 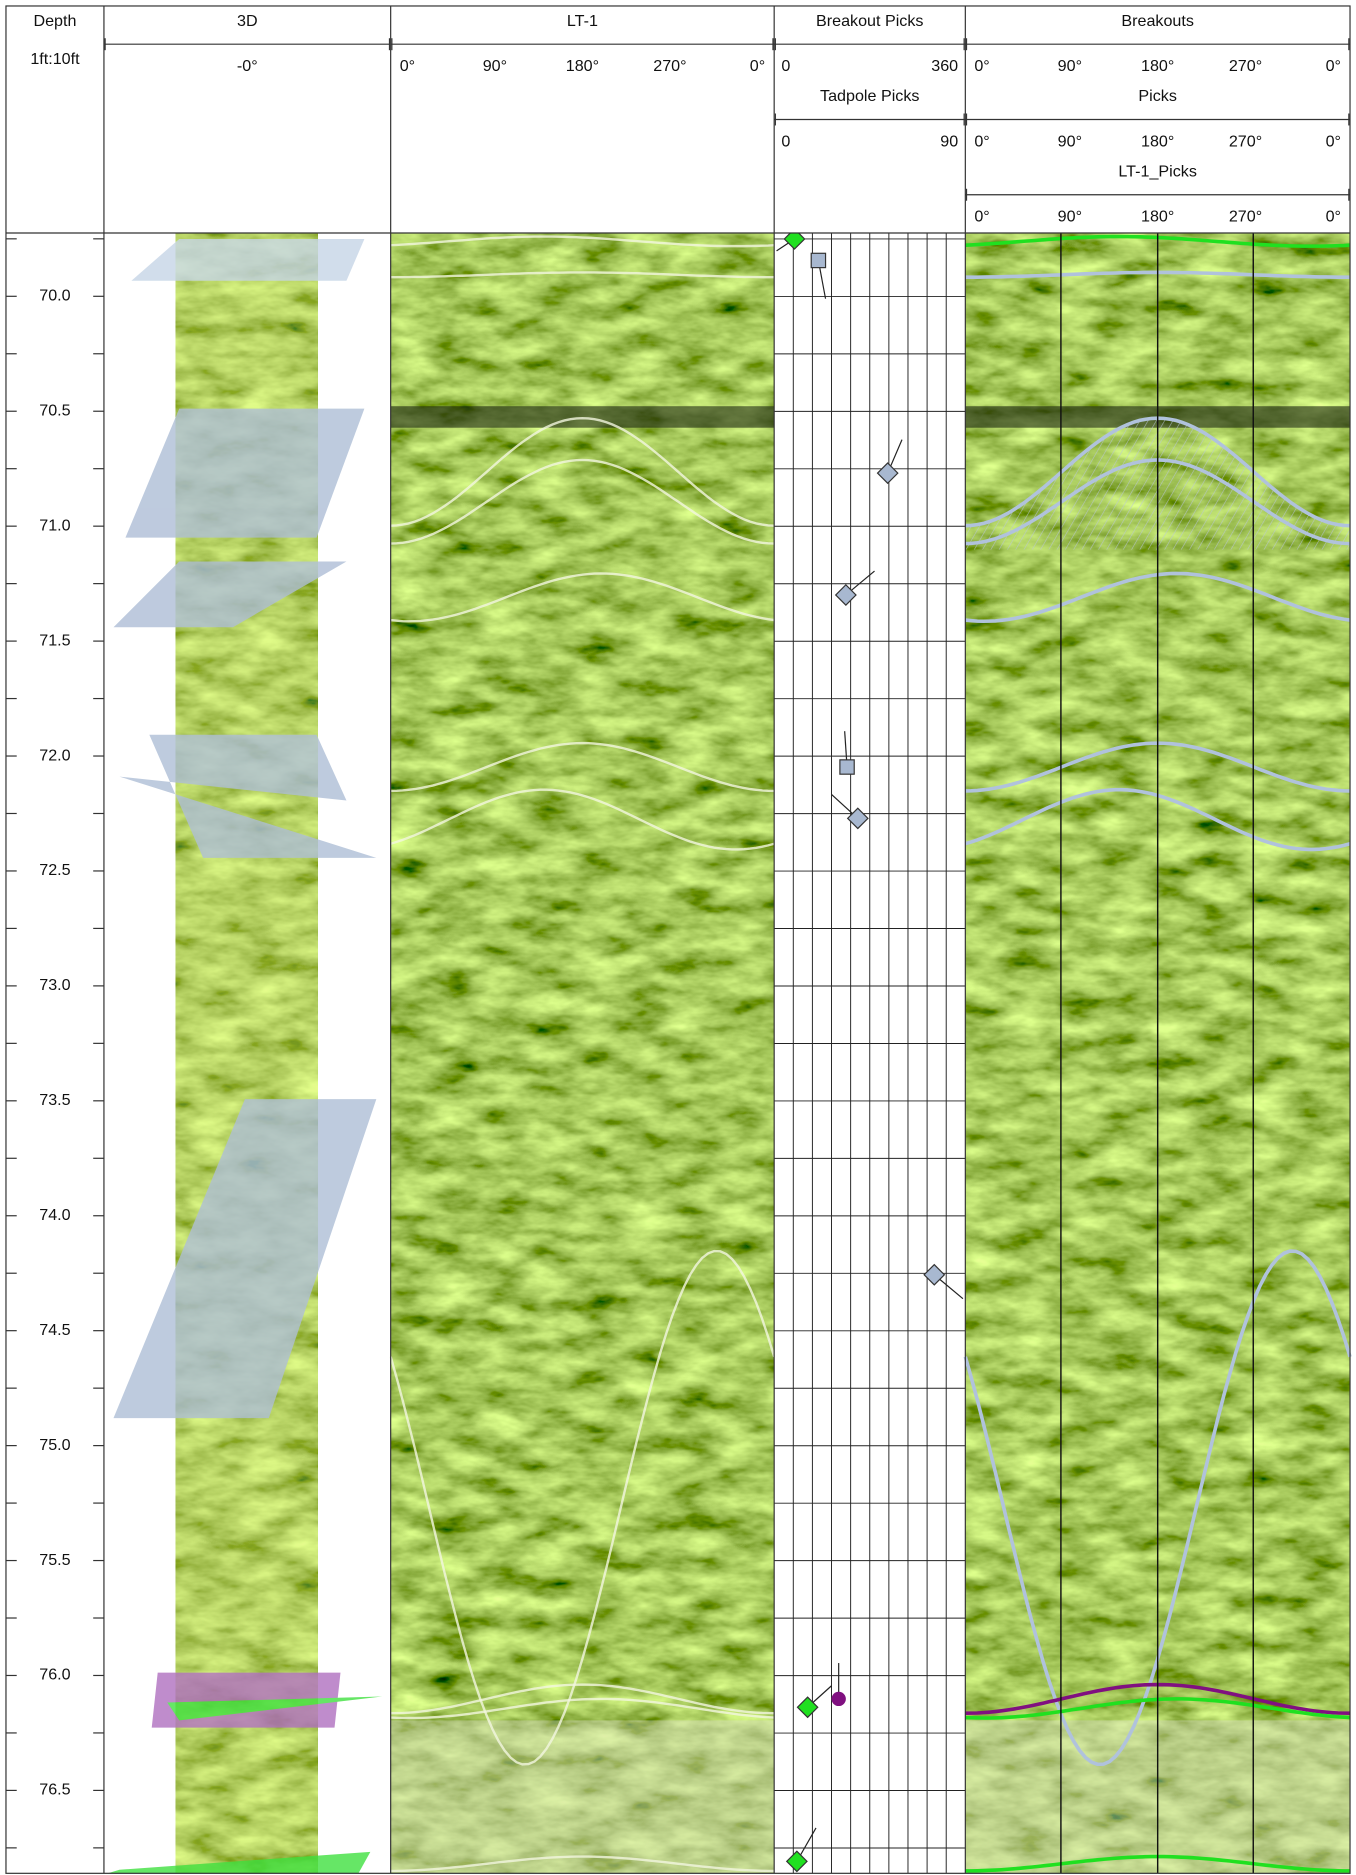 I want to click on scale-tick-label: 360, so click(x=944, y=66).